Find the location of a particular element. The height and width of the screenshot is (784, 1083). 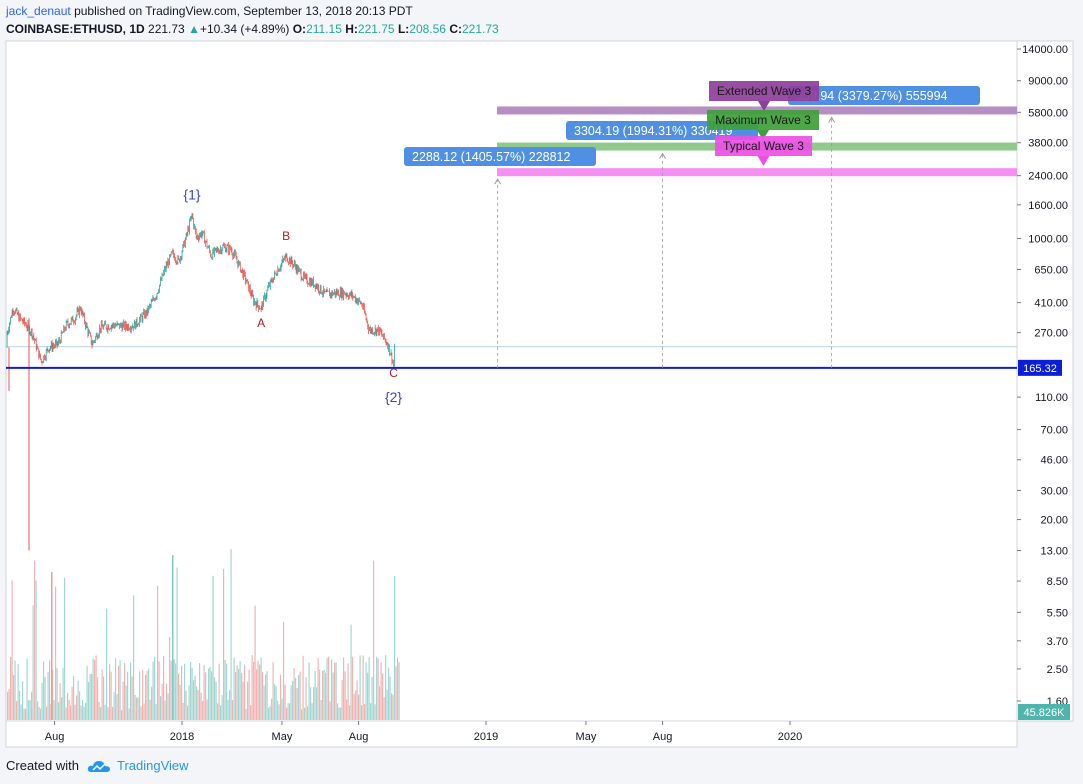

tradingview-link: TradingView is located at coordinates (152, 765).